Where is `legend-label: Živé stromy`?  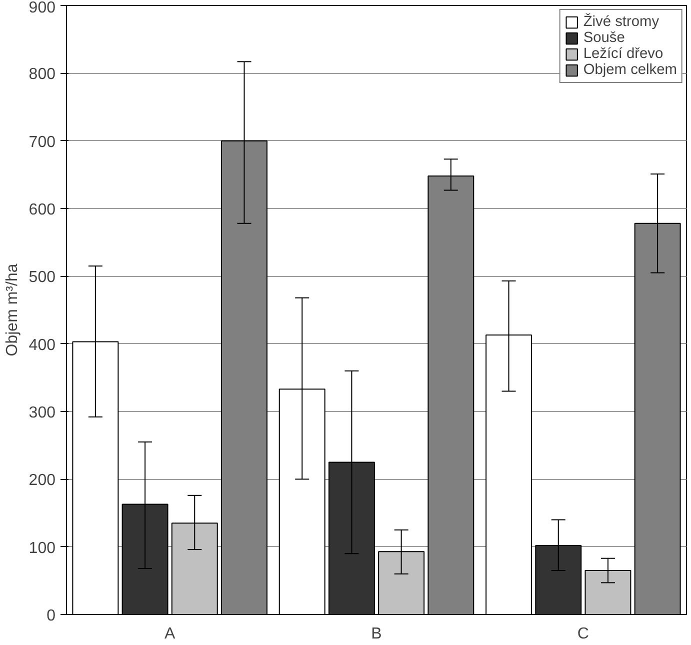
legend-label: Živé stromy is located at coordinates (621, 22).